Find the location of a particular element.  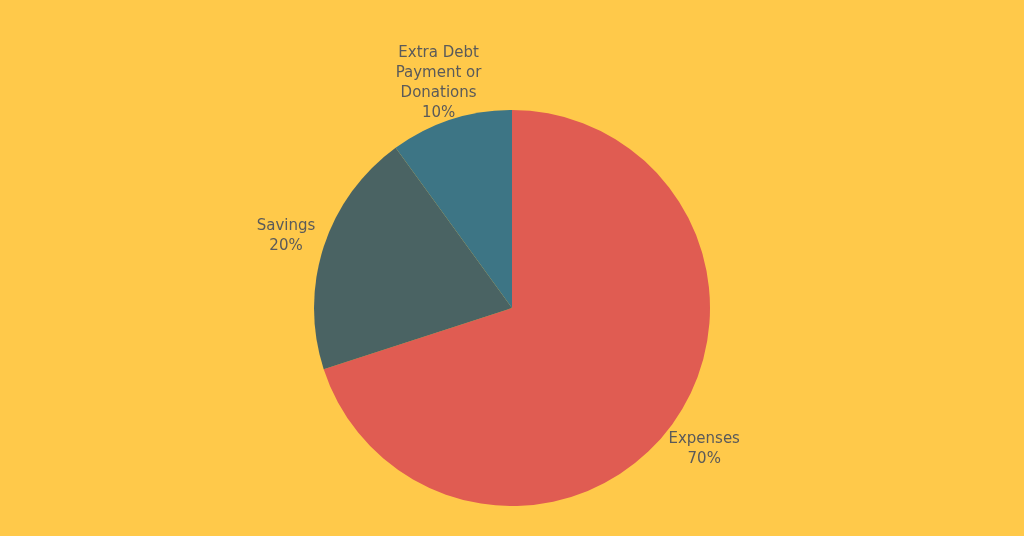

slice-label: Extra Debt Payment or Donations is located at coordinates (439, 71).